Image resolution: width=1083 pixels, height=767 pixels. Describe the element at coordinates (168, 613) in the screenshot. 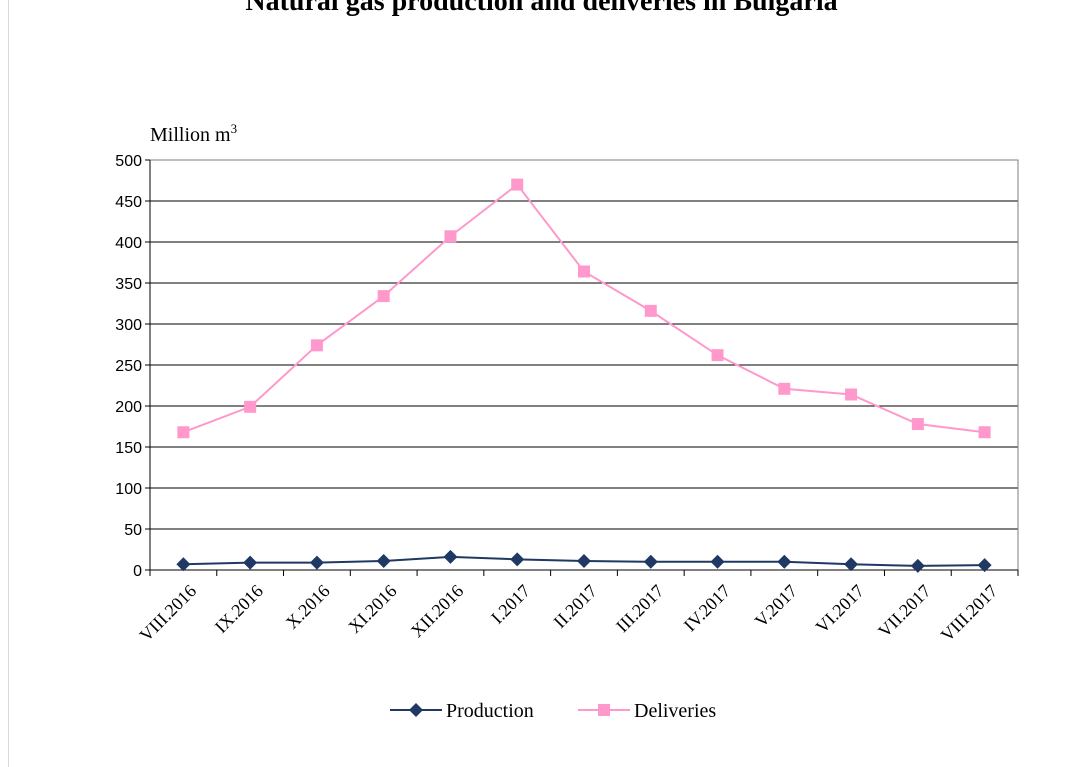

I see `x-tick-label: VIII.2016` at that location.